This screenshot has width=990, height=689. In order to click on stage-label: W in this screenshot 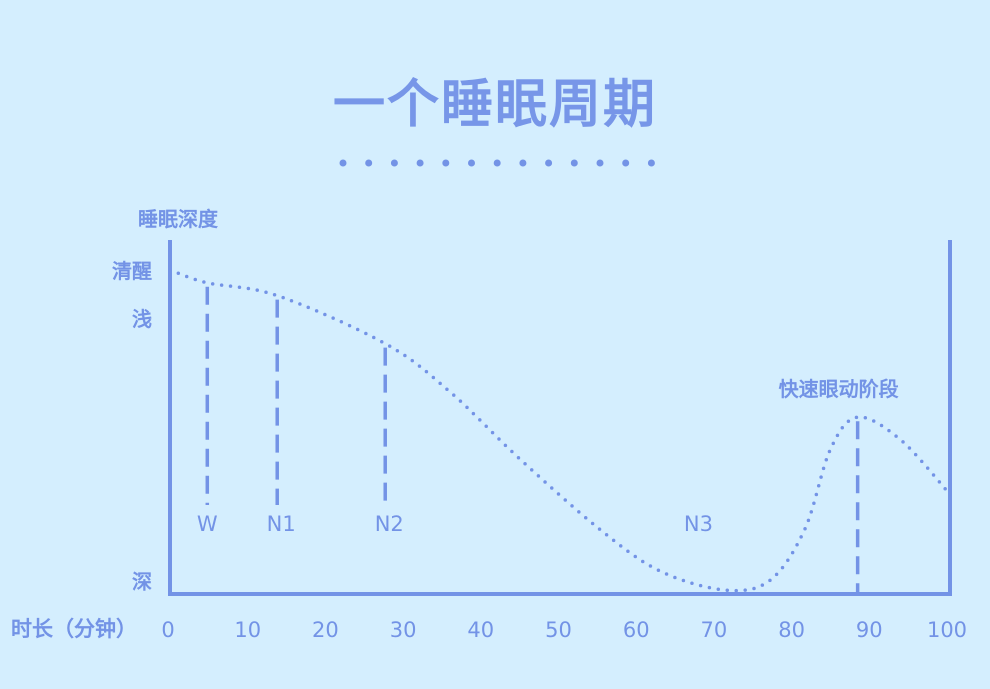, I will do `click(207, 524)`.